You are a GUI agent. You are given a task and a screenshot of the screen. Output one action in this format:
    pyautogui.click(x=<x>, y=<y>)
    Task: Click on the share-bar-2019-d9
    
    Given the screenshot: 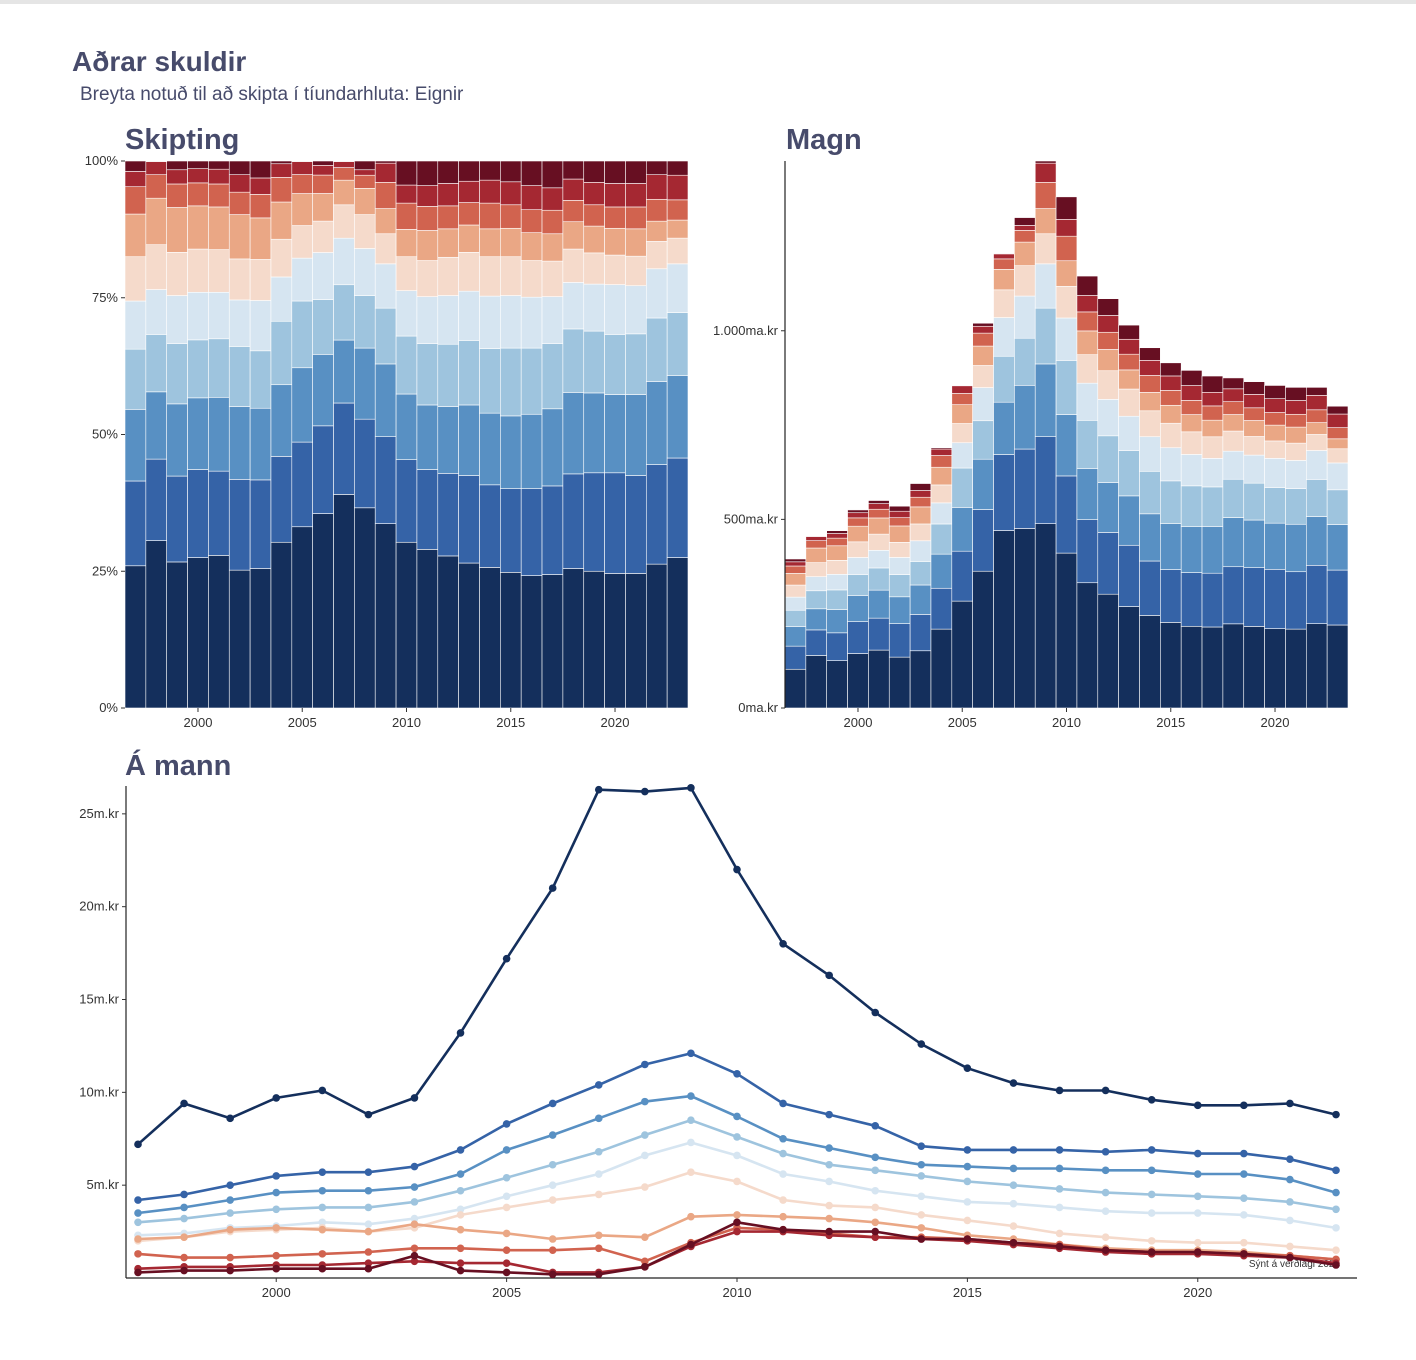 What is the action you would take?
    pyautogui.click(x=594, y=194)
    